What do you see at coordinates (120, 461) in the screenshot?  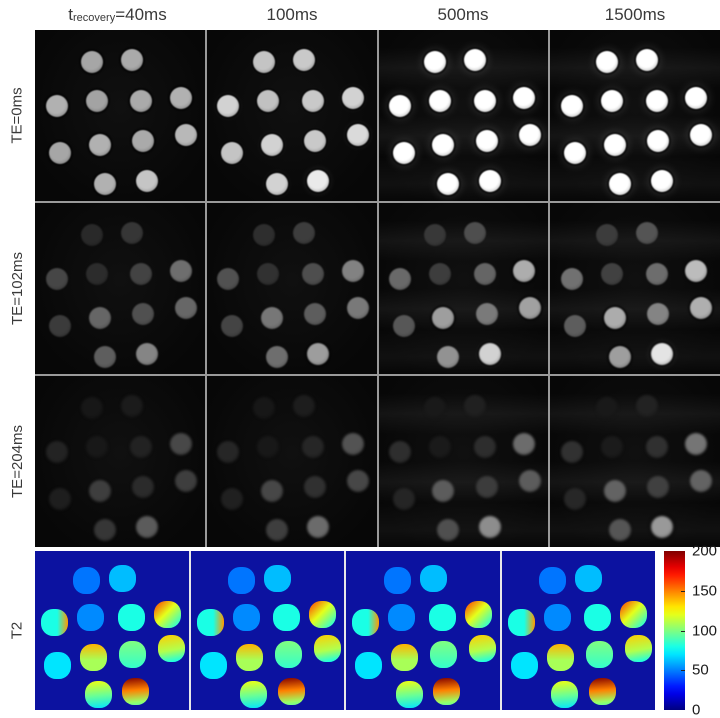 I see `mri-panel-te204-trec40` at bounding box center [120, 461].